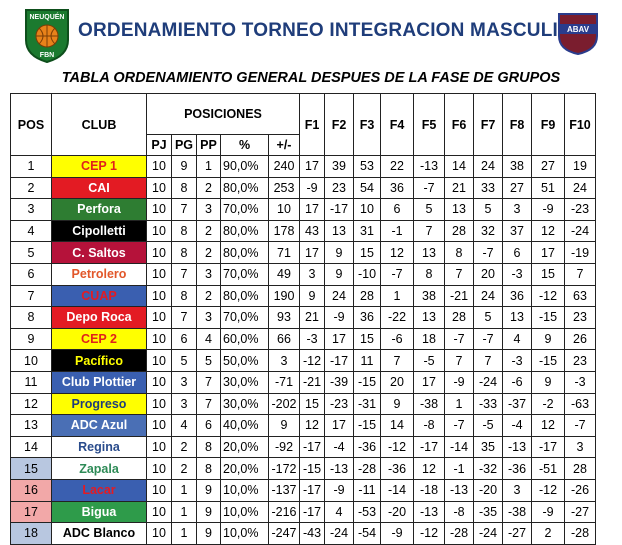 The width and height of the screenshot is (622, 545). I want to click on f9-cell: 27, so click(548, 166).